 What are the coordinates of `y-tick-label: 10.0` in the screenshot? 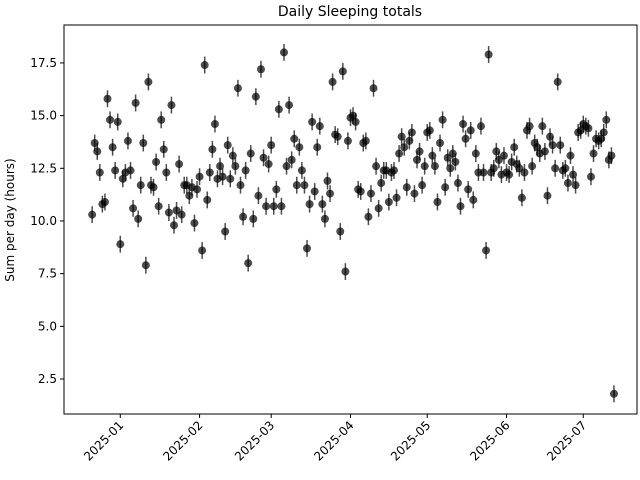 It's located at (43, 221).